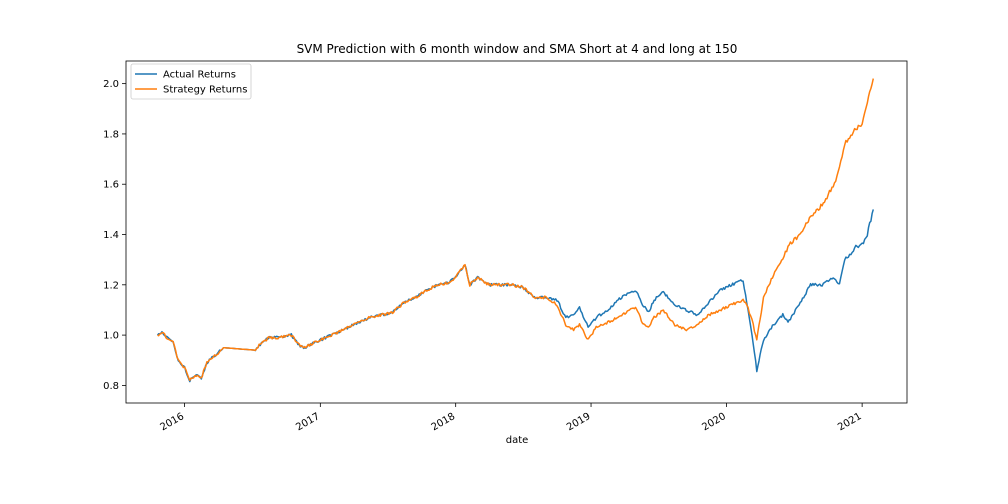 This screenshot has height=504, width=1008. I want to click on legend-box, so click(191, 81).